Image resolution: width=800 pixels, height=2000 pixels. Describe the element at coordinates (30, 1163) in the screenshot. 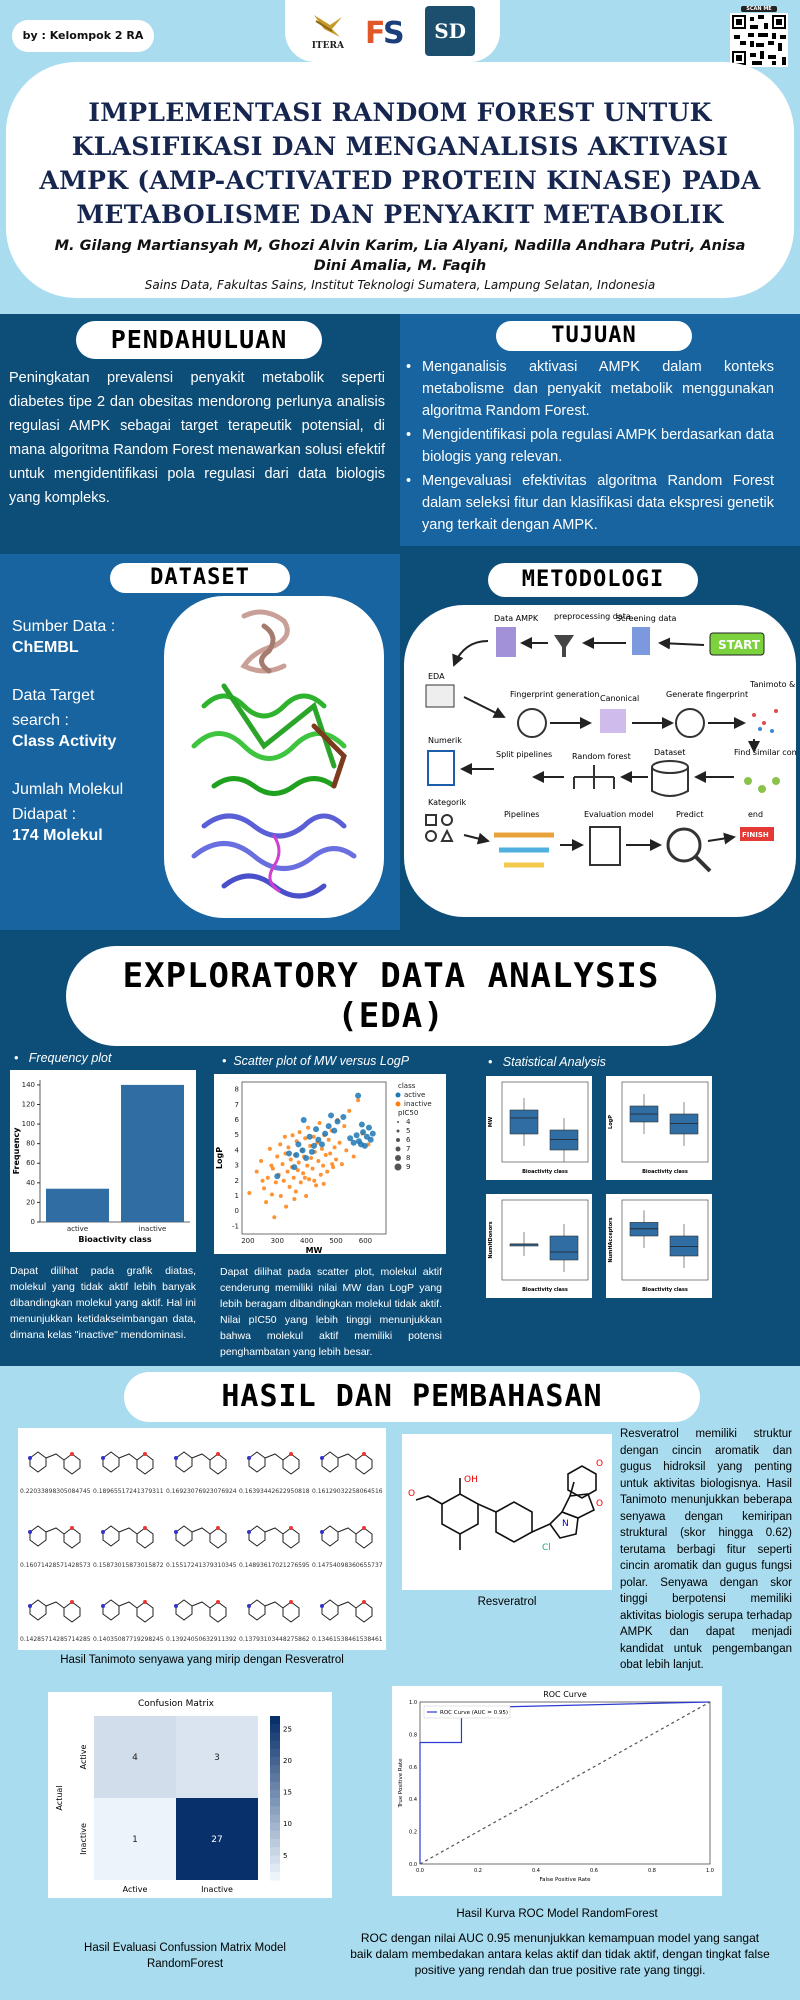

I see `y-tick-label: 60` at that location.